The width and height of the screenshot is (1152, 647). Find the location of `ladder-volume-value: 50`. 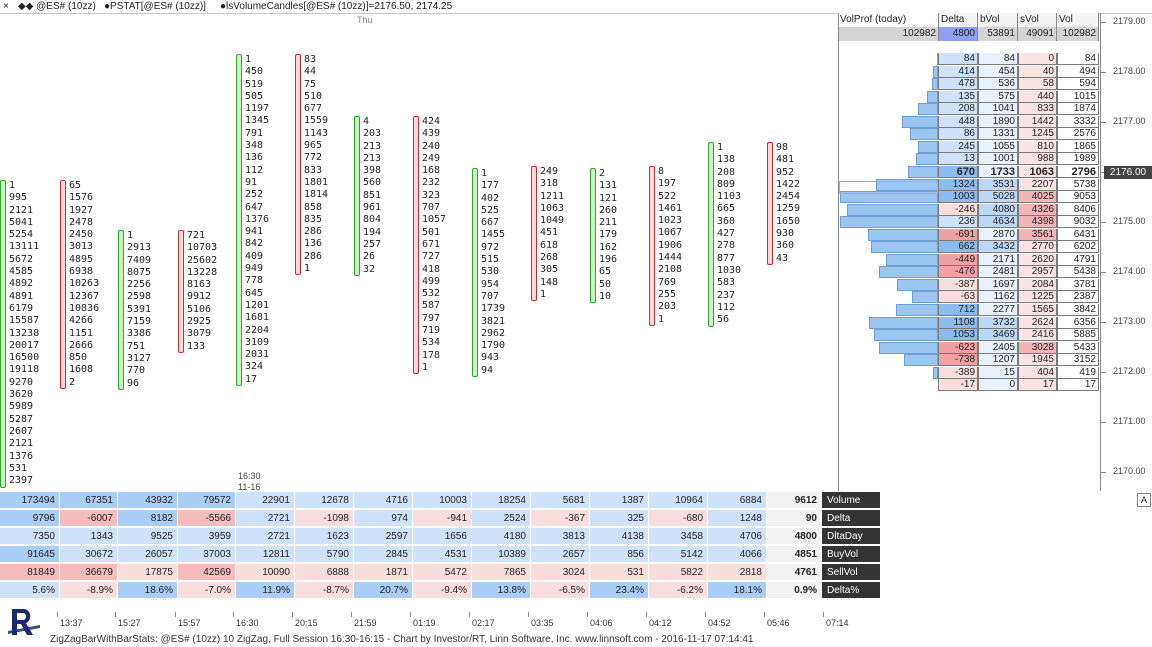

ladder-volume-value: 50 is located at coordinates (605, 284).